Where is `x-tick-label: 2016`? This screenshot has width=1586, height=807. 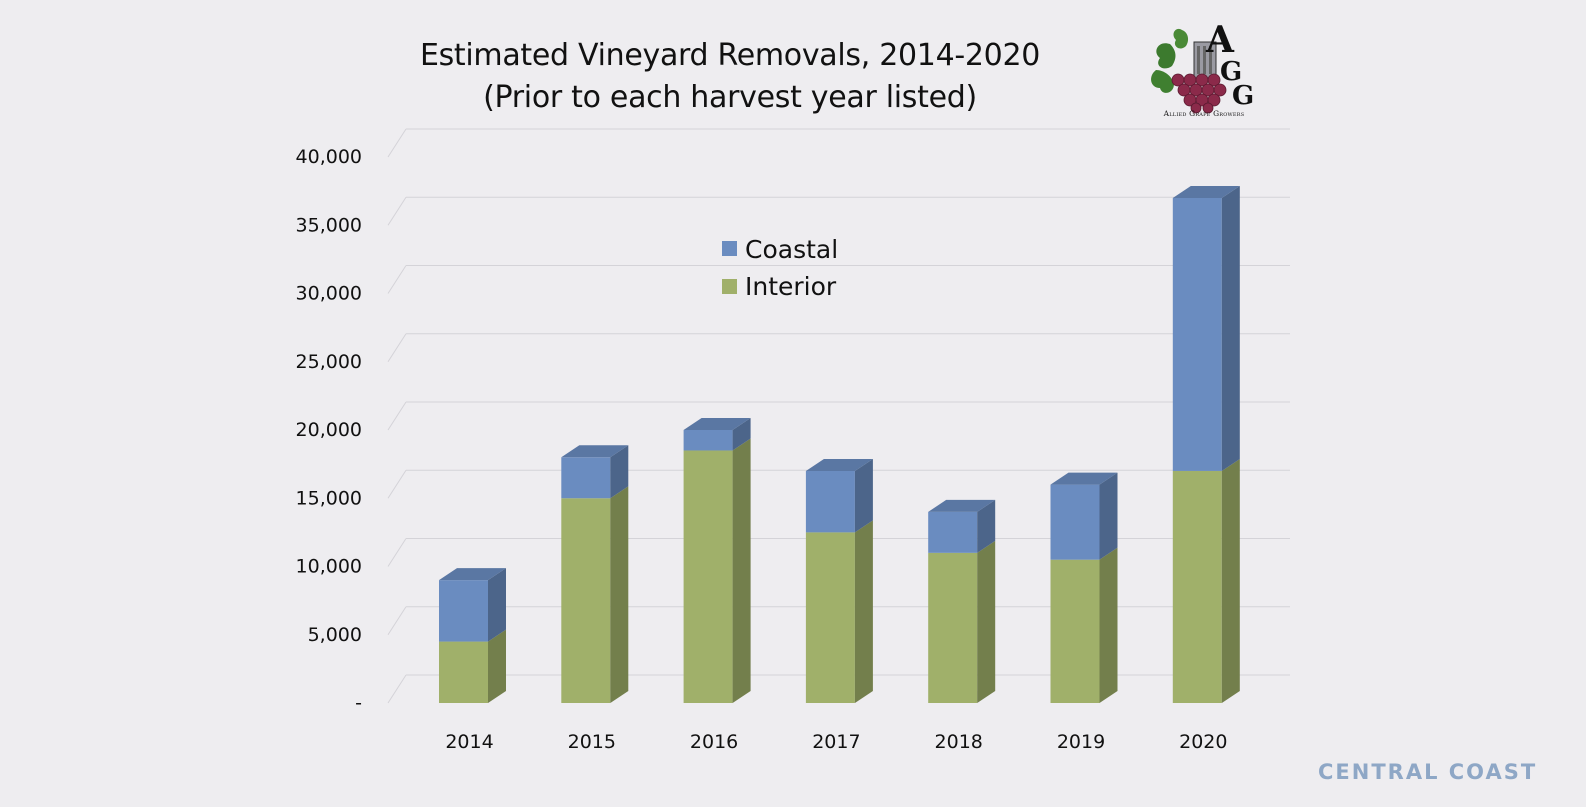
x-tick-label: 2016 is located at coordinates (714, 742).